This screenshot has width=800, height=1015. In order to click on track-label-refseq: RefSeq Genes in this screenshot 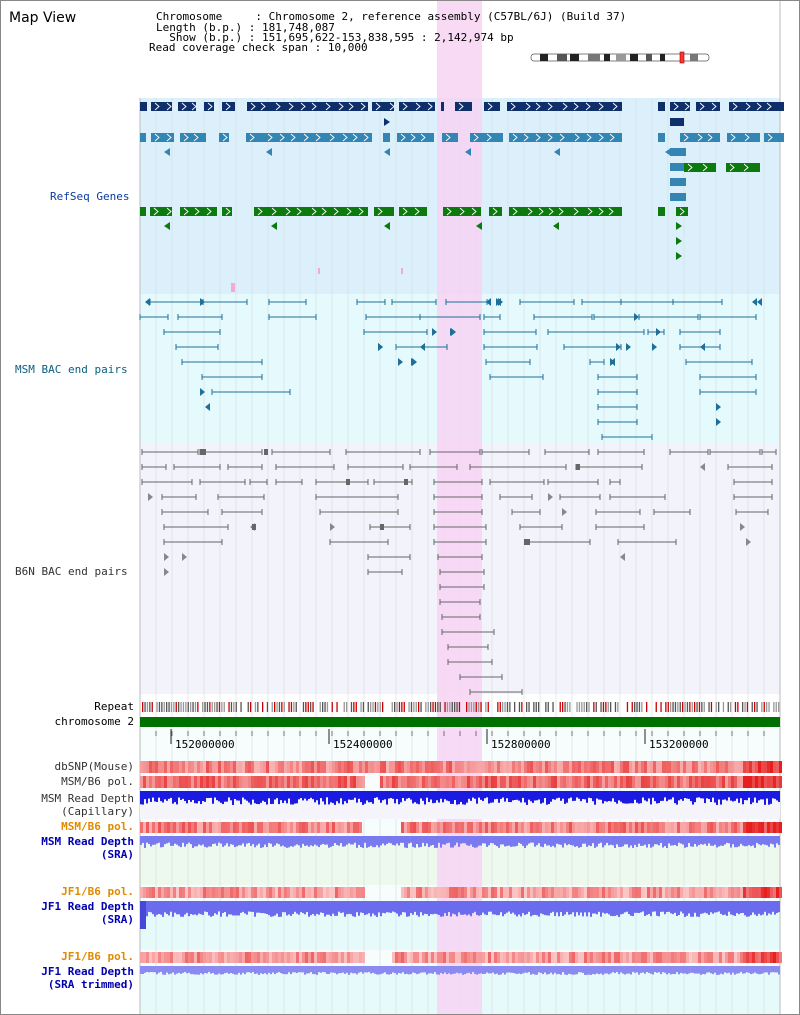, I will do `click(90, 196)`.